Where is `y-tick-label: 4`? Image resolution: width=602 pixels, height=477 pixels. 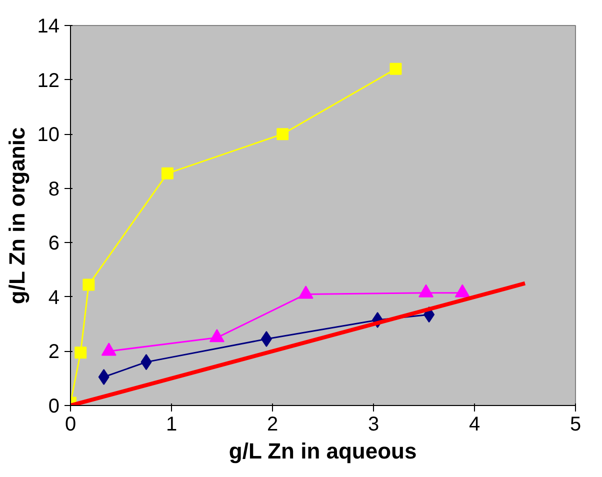
y-tick-label: 4 is located at coordinates (54, 297).